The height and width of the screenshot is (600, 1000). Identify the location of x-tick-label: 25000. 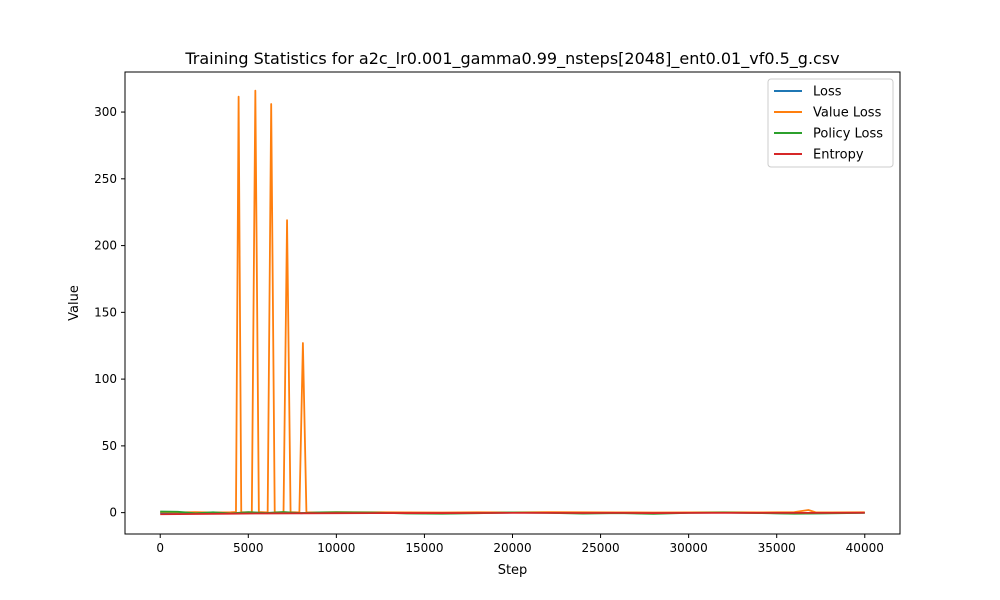
(600, 548).